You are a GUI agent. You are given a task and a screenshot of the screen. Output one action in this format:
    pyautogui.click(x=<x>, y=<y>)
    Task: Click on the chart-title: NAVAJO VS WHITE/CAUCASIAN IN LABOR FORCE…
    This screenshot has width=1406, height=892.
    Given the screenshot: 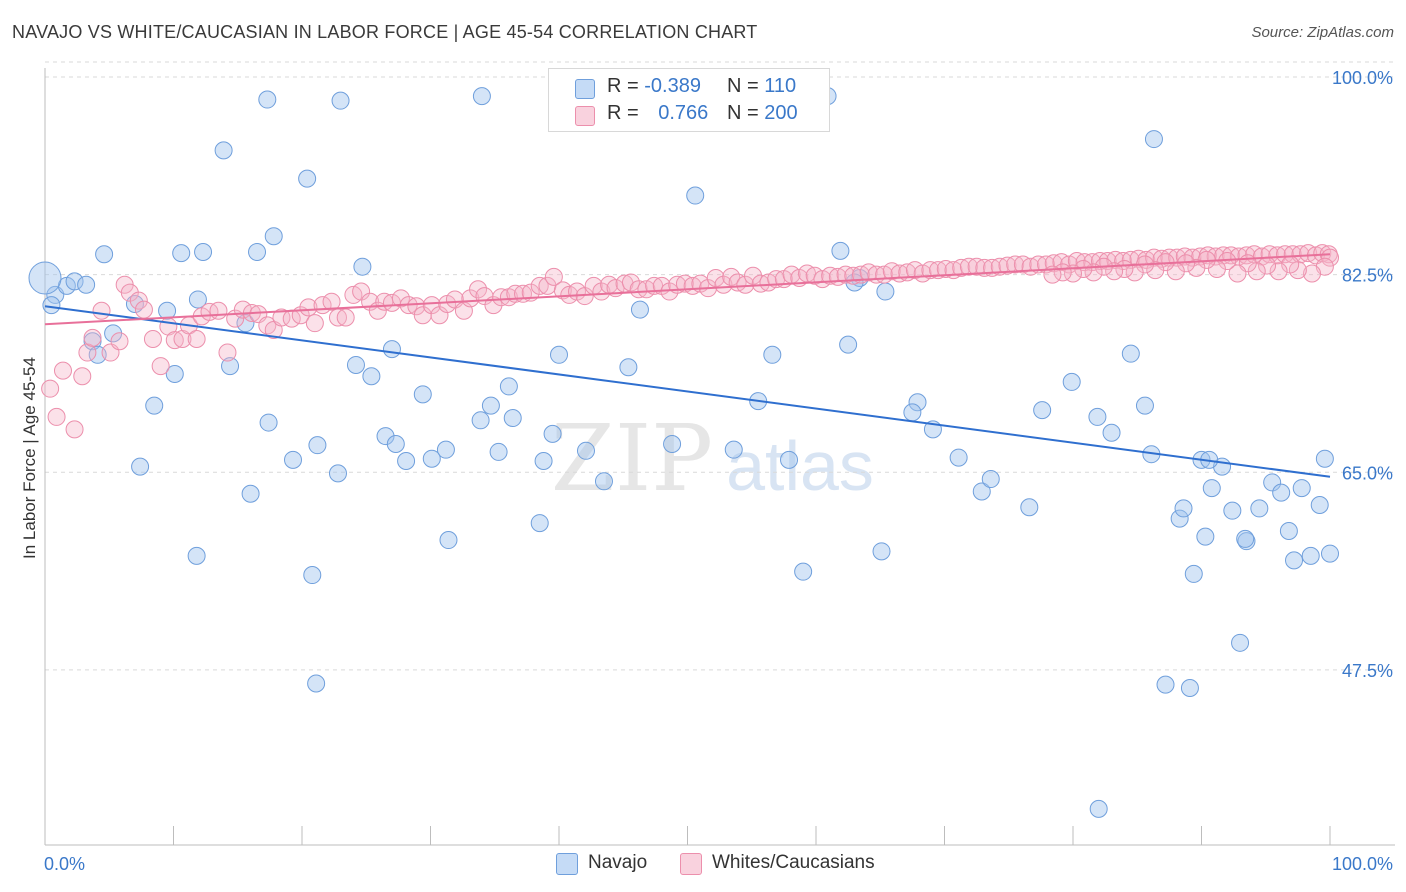 What is the action you would take?
    pyautogui.click(x=385, y=32)
    